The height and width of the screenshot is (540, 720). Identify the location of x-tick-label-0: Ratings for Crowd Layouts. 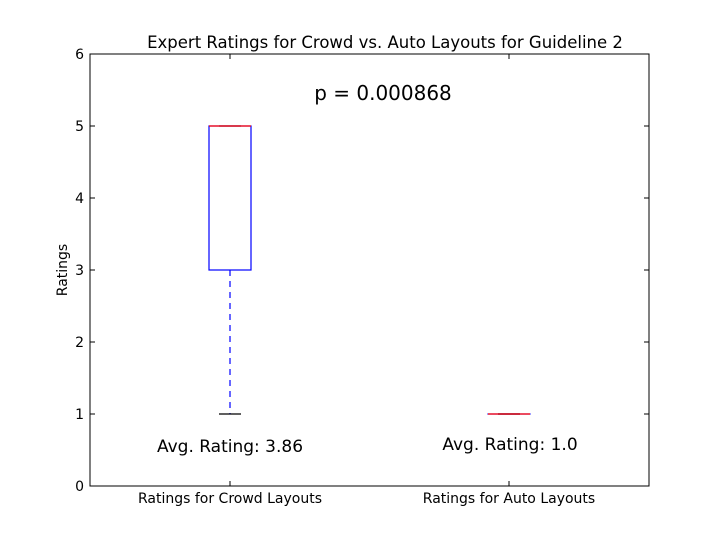
(230, 499).